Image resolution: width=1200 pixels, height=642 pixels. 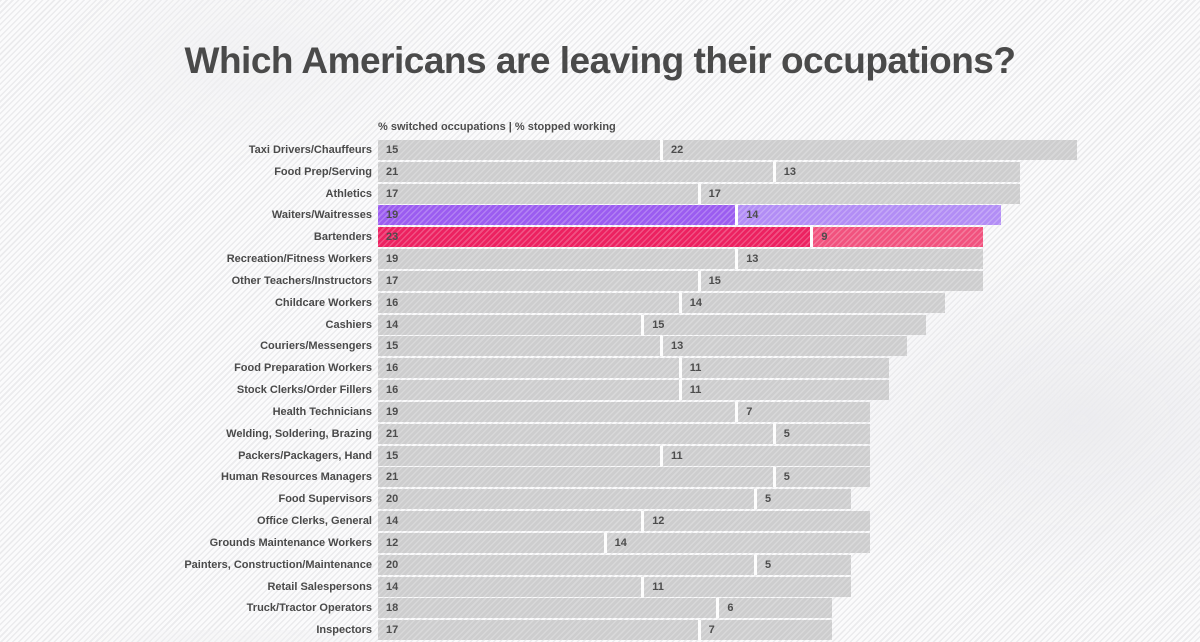 What do you see at coordinates (319, 586) in the screenshot?
I see `row-label: Retail Salespersons` at bounding box center [319, 586].